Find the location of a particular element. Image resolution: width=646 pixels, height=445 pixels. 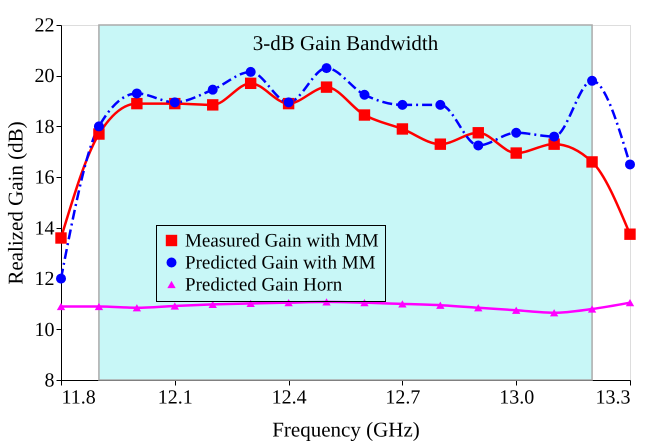

legend-label: Predicted Gain with MM is located at coordinates (280, 263).